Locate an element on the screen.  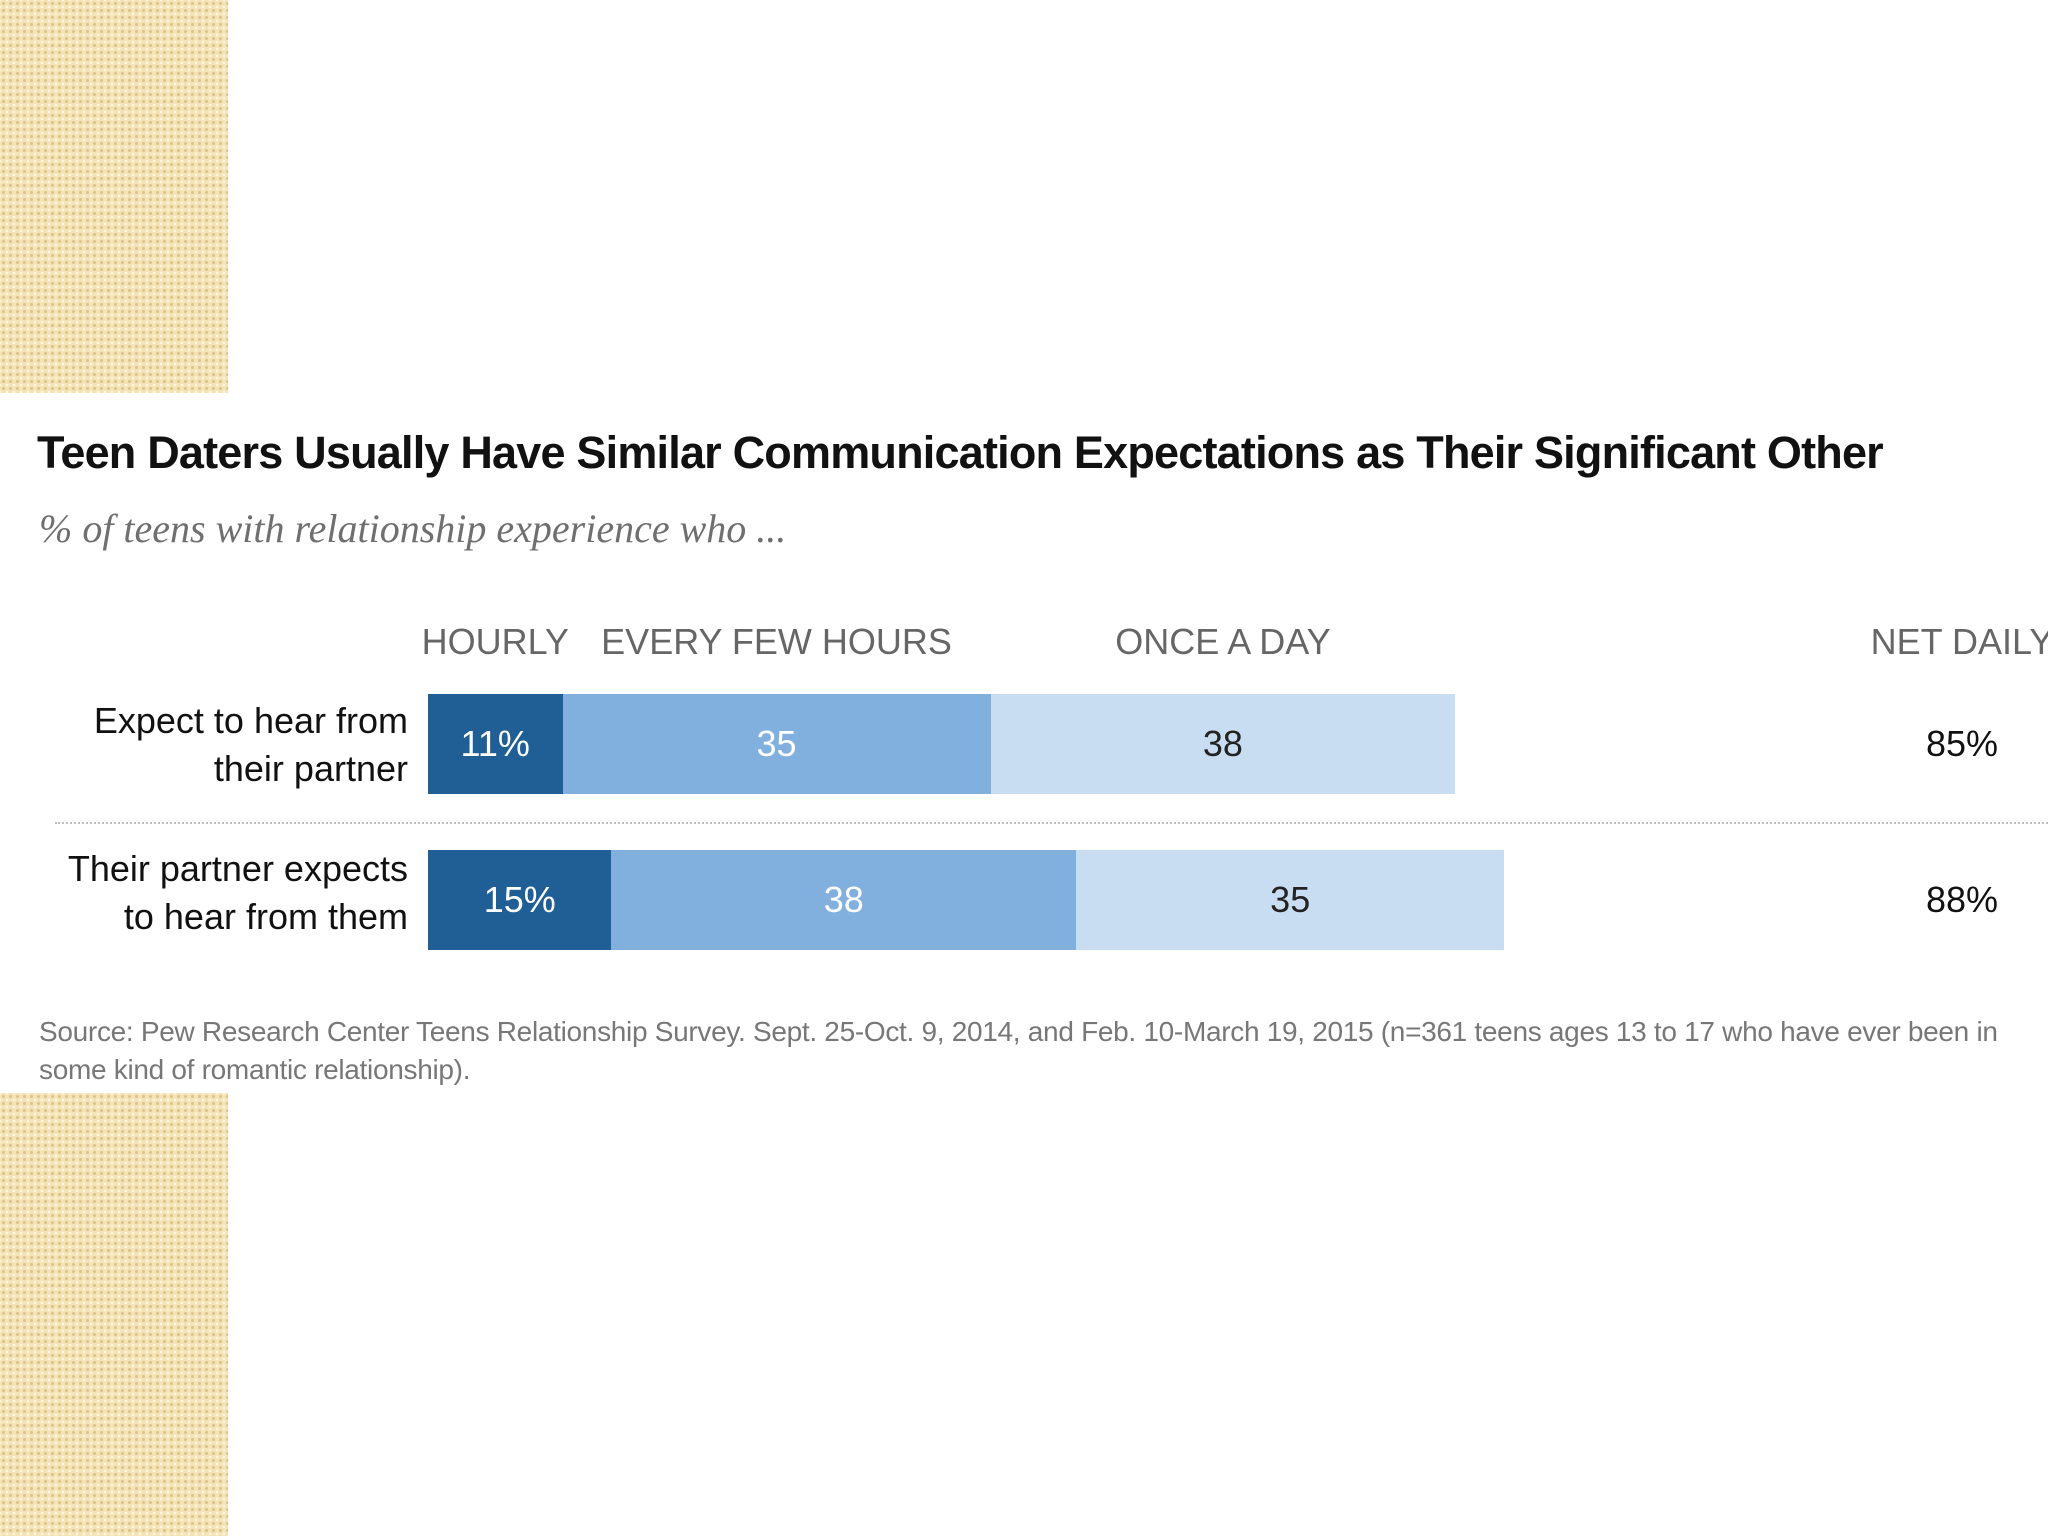
row-label-line: Their partner expects is located at coordinates (237, 868).